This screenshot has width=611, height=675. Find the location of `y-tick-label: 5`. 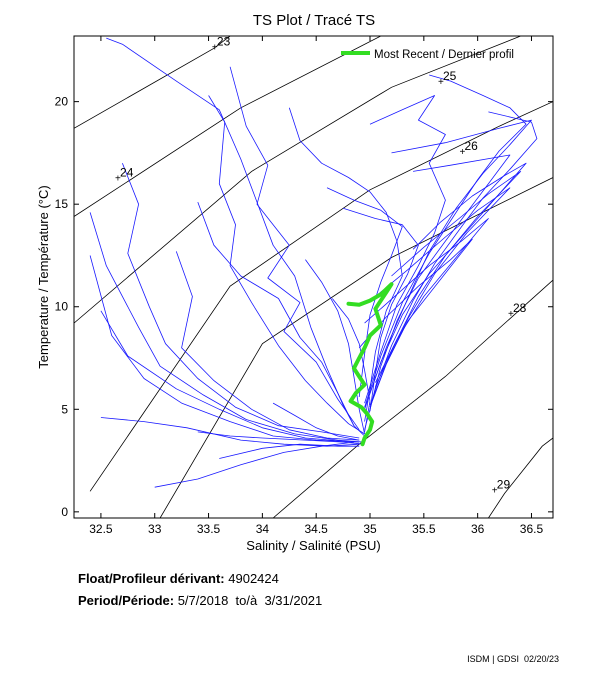

y-tick-label: 5 is located at coordinates (64, 409).